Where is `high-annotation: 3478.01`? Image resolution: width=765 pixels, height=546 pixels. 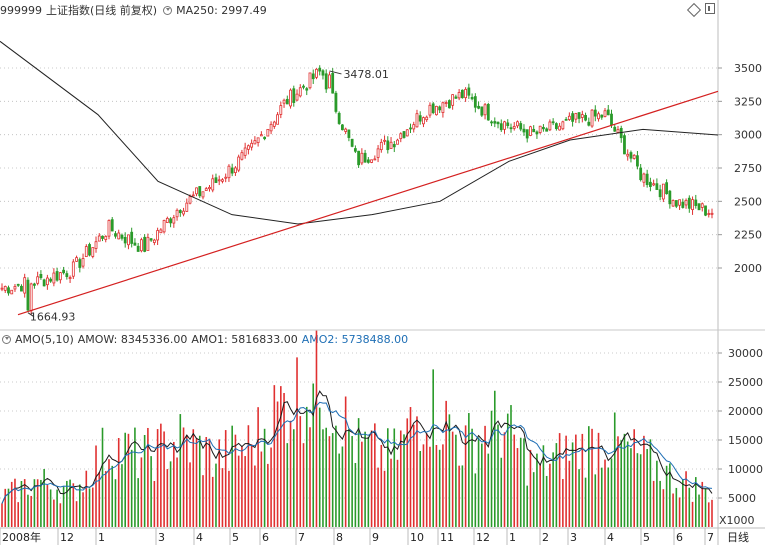
high-annotation: 3478.01 is located at coordinates (366, 74).